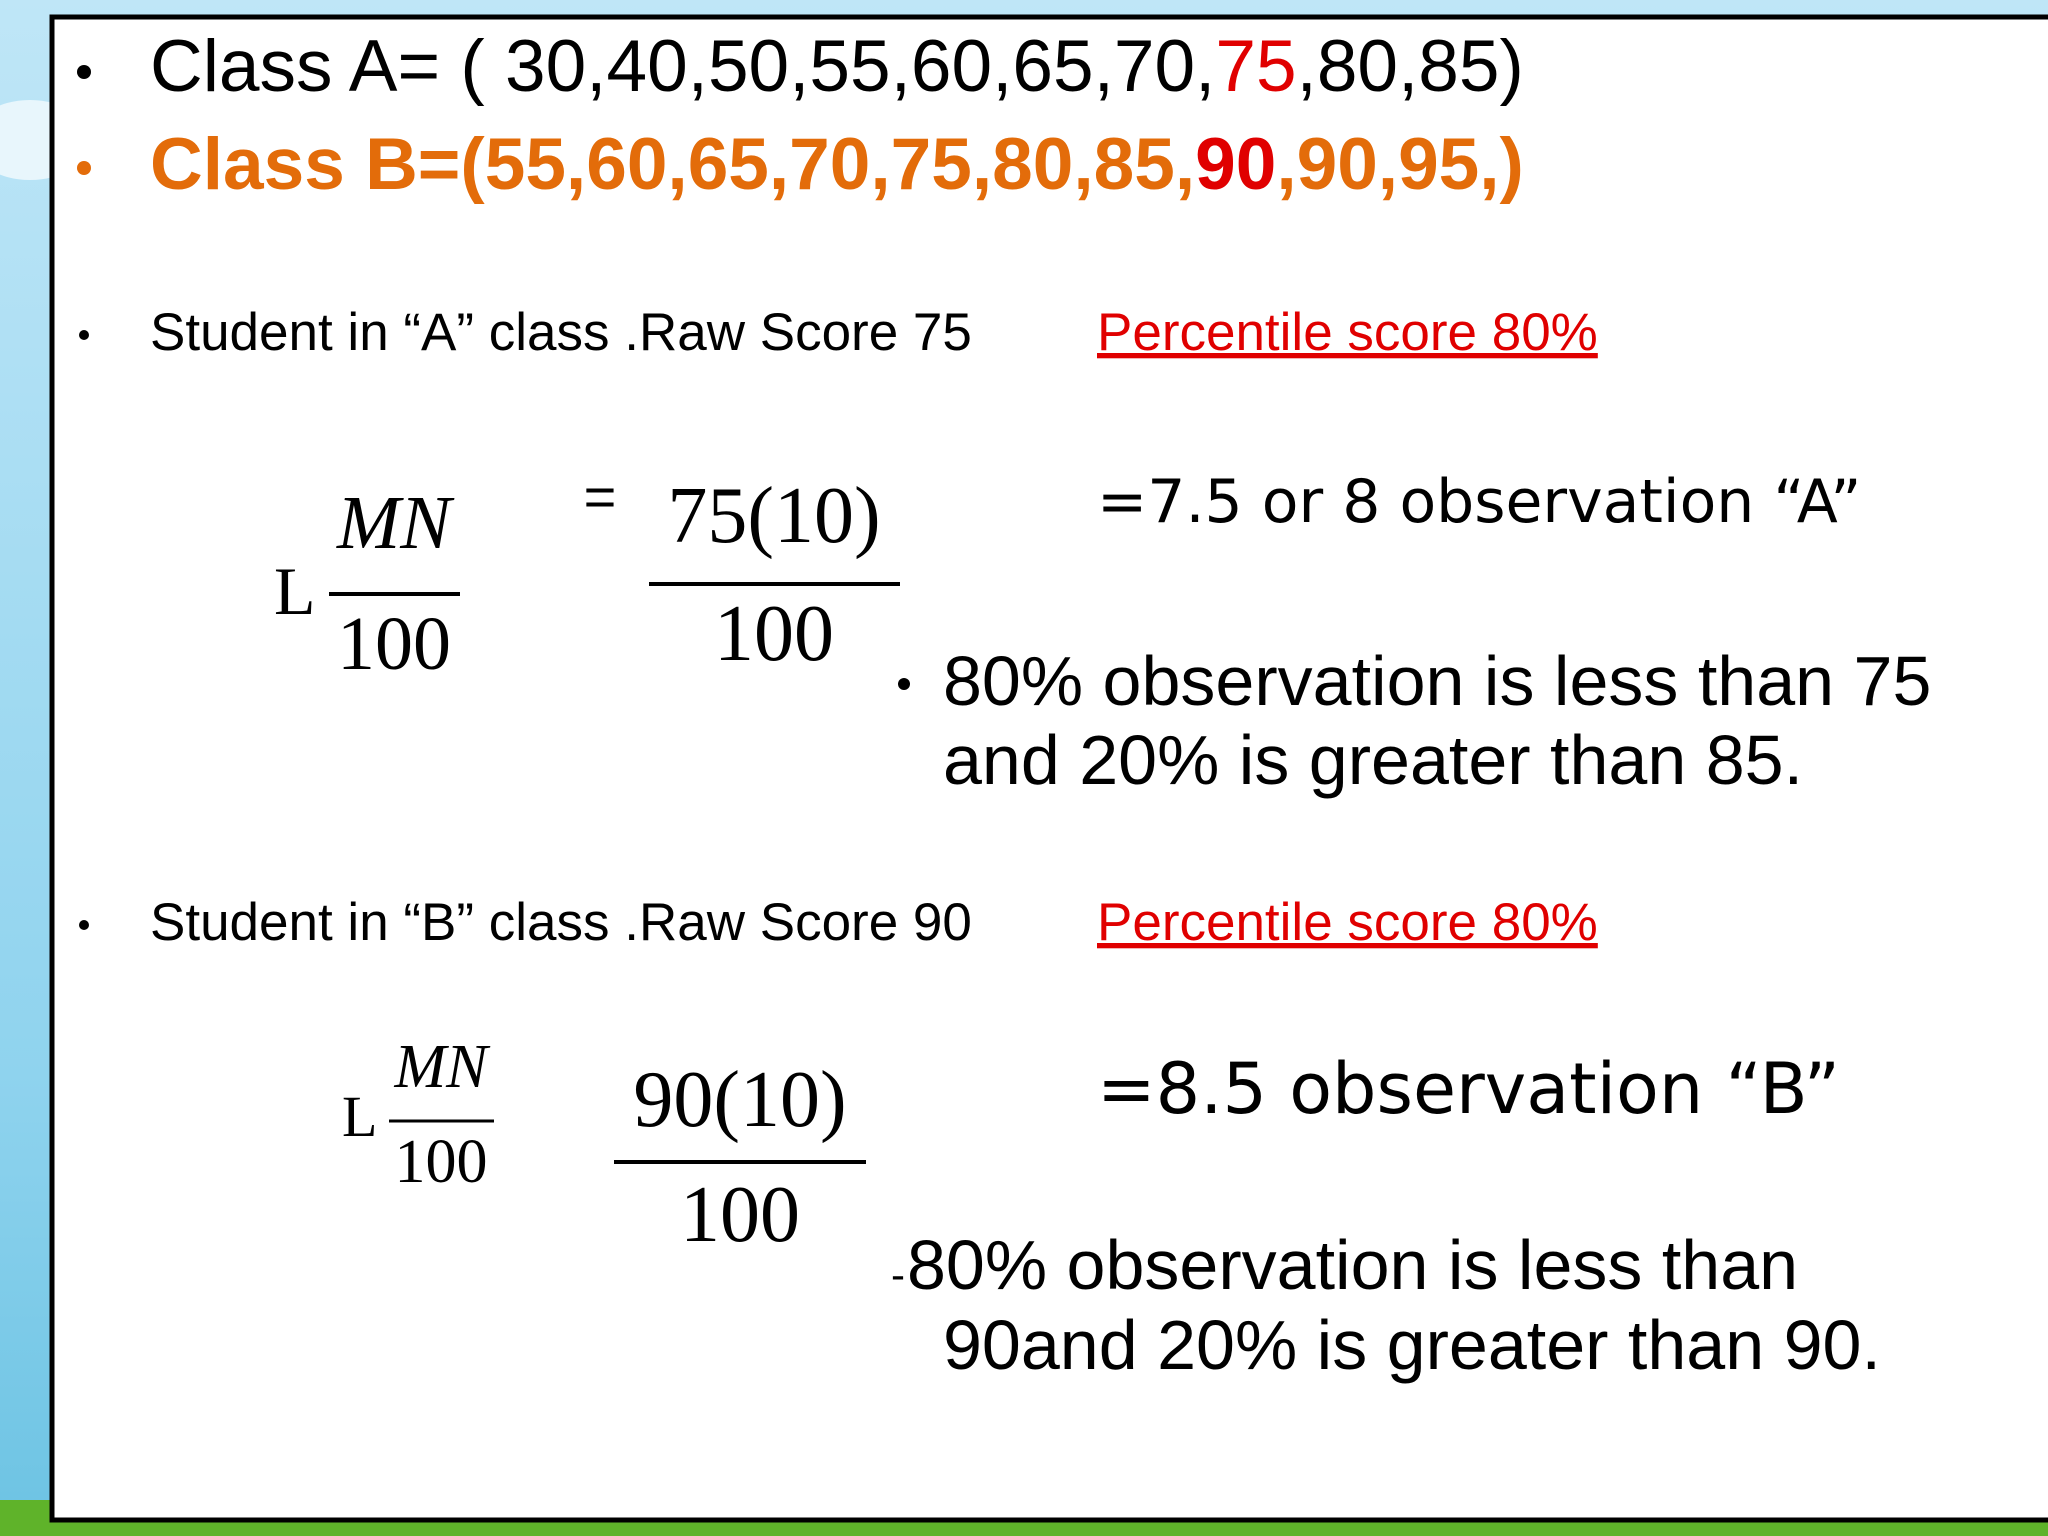 This screenshot has height=1536, width=2048. What do you see at coordinates (1410, 66) in the screenshot?
I see `class-a-suffix: ,80,85)` at bounding box center [1410, 66].